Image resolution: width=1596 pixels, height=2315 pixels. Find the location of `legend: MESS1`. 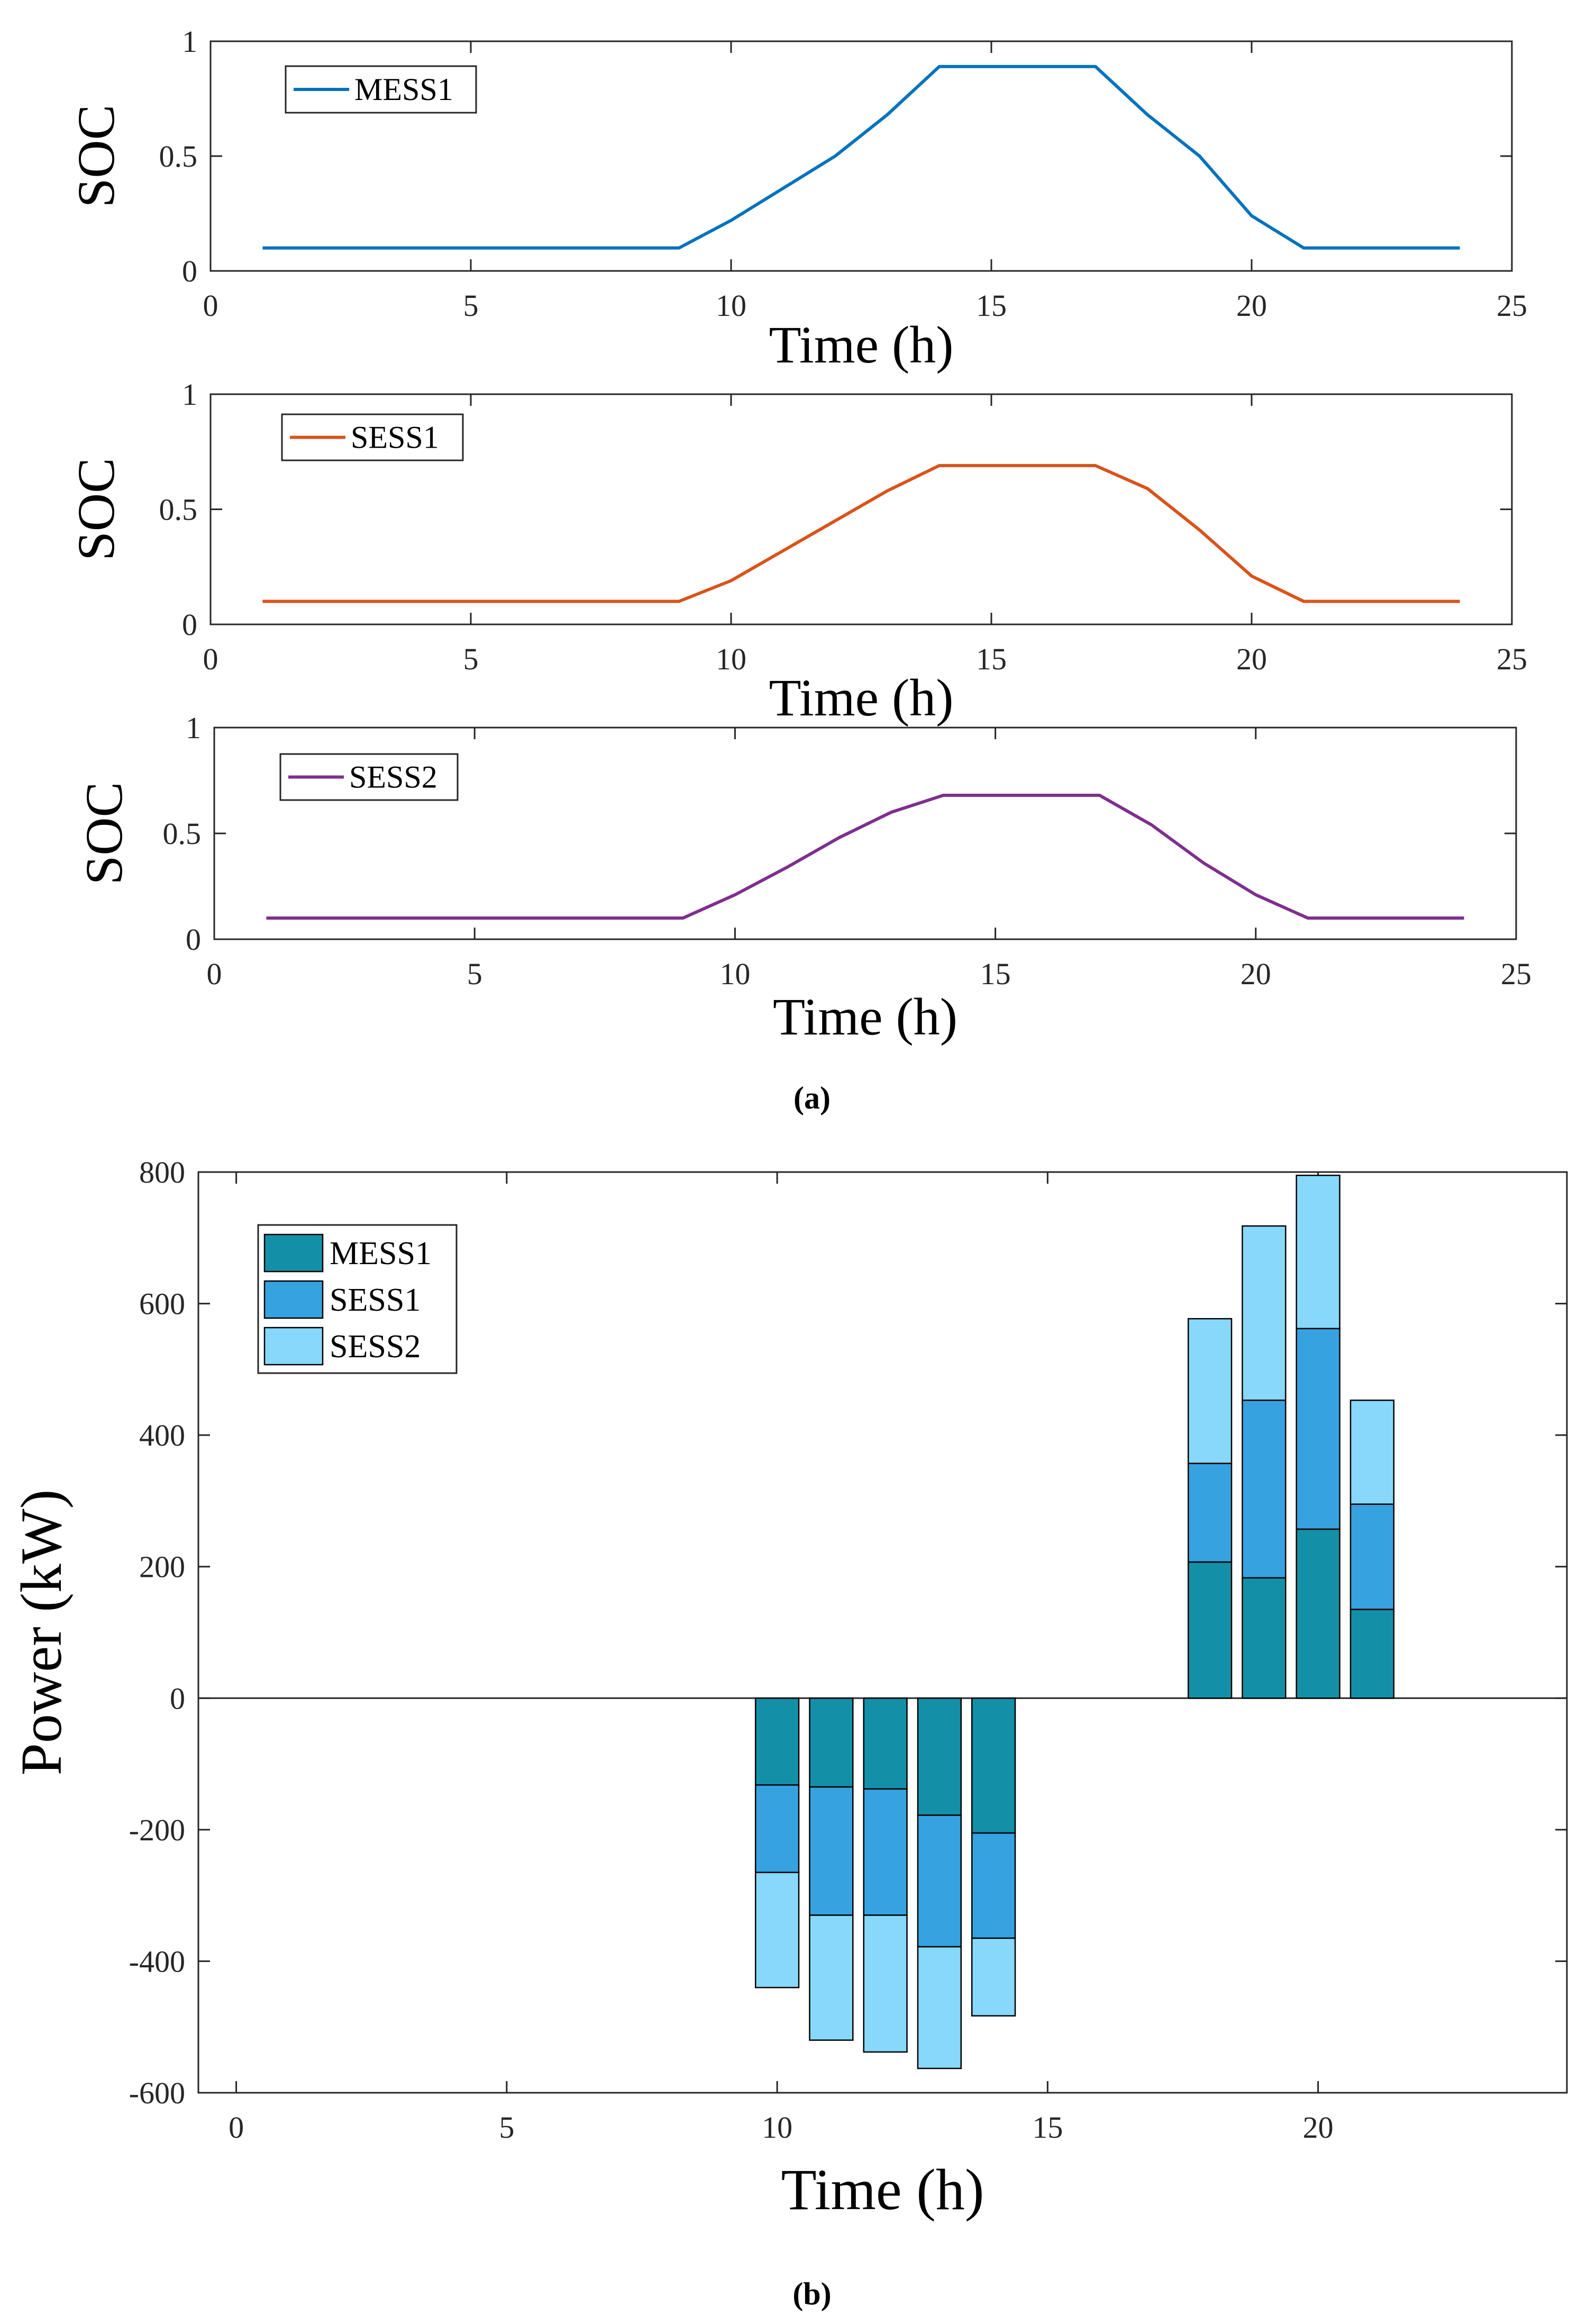

legend: MESS1 is located at coordinates (381, 89).